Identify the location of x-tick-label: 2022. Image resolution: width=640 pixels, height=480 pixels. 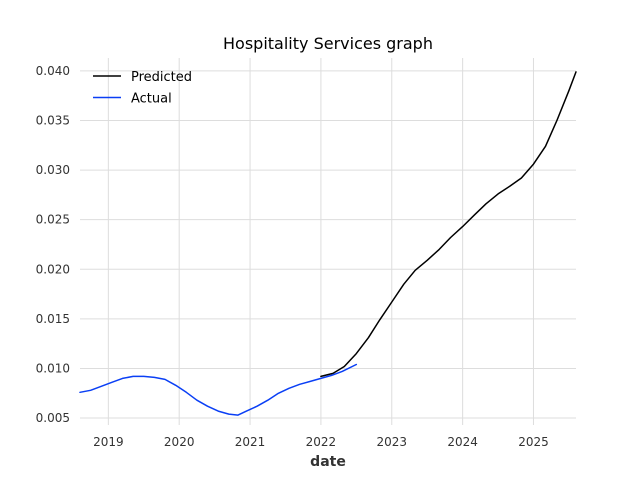
(321, 442).